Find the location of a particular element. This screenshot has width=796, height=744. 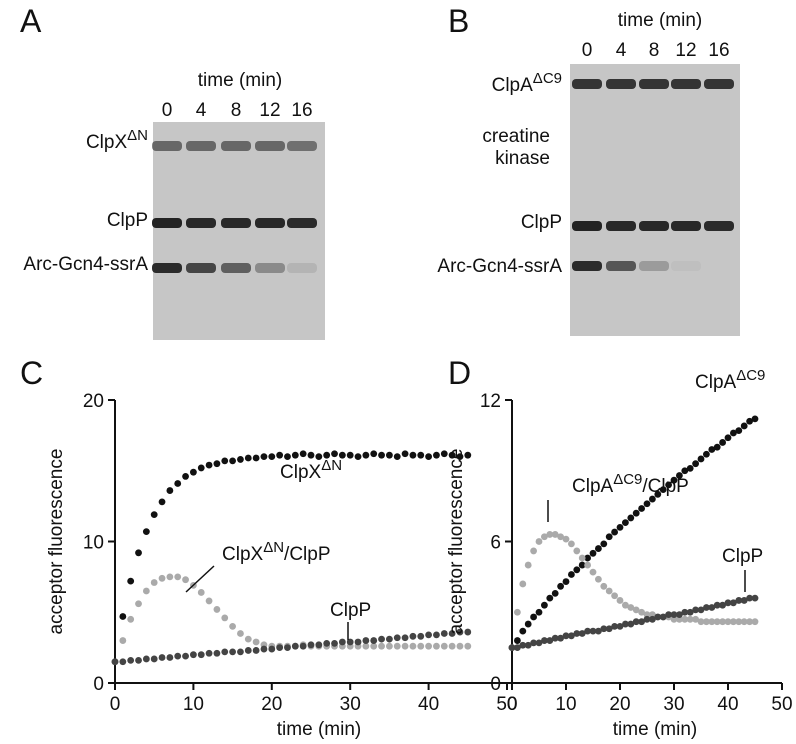

y-tick-label: 10 is located at coordinates (93, 543).